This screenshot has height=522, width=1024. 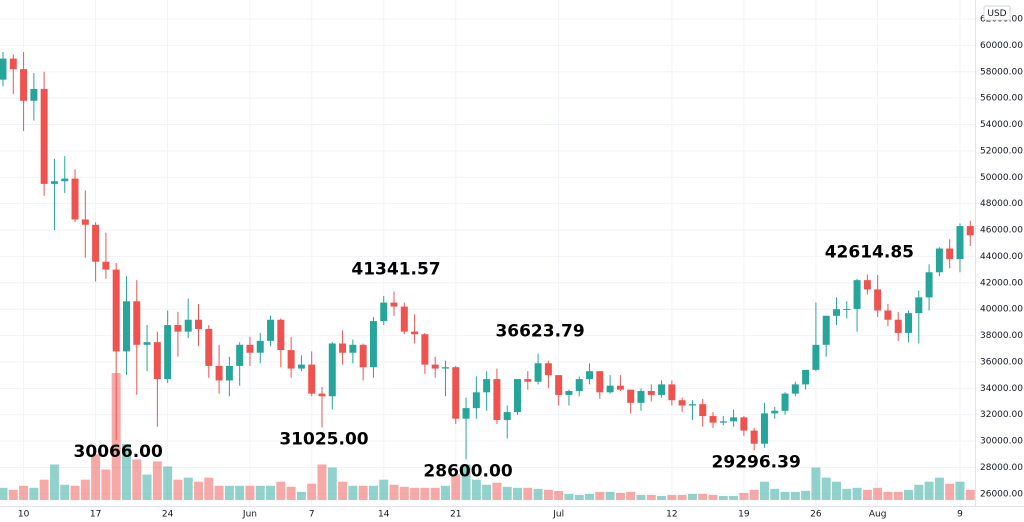 What do you see at coordinates (539, 332) in the screenshot?
I see `price-annotation: 36623.79` at bounding box center [539, 332].